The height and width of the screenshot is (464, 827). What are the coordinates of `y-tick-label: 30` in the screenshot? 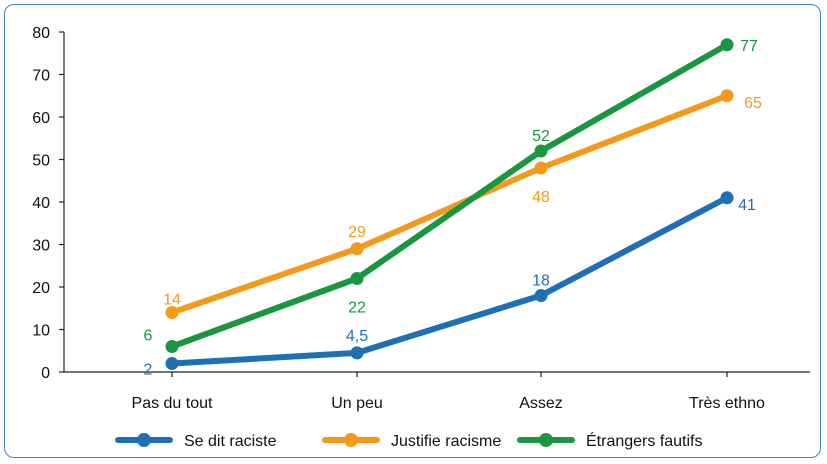 It's located at (41, 246).